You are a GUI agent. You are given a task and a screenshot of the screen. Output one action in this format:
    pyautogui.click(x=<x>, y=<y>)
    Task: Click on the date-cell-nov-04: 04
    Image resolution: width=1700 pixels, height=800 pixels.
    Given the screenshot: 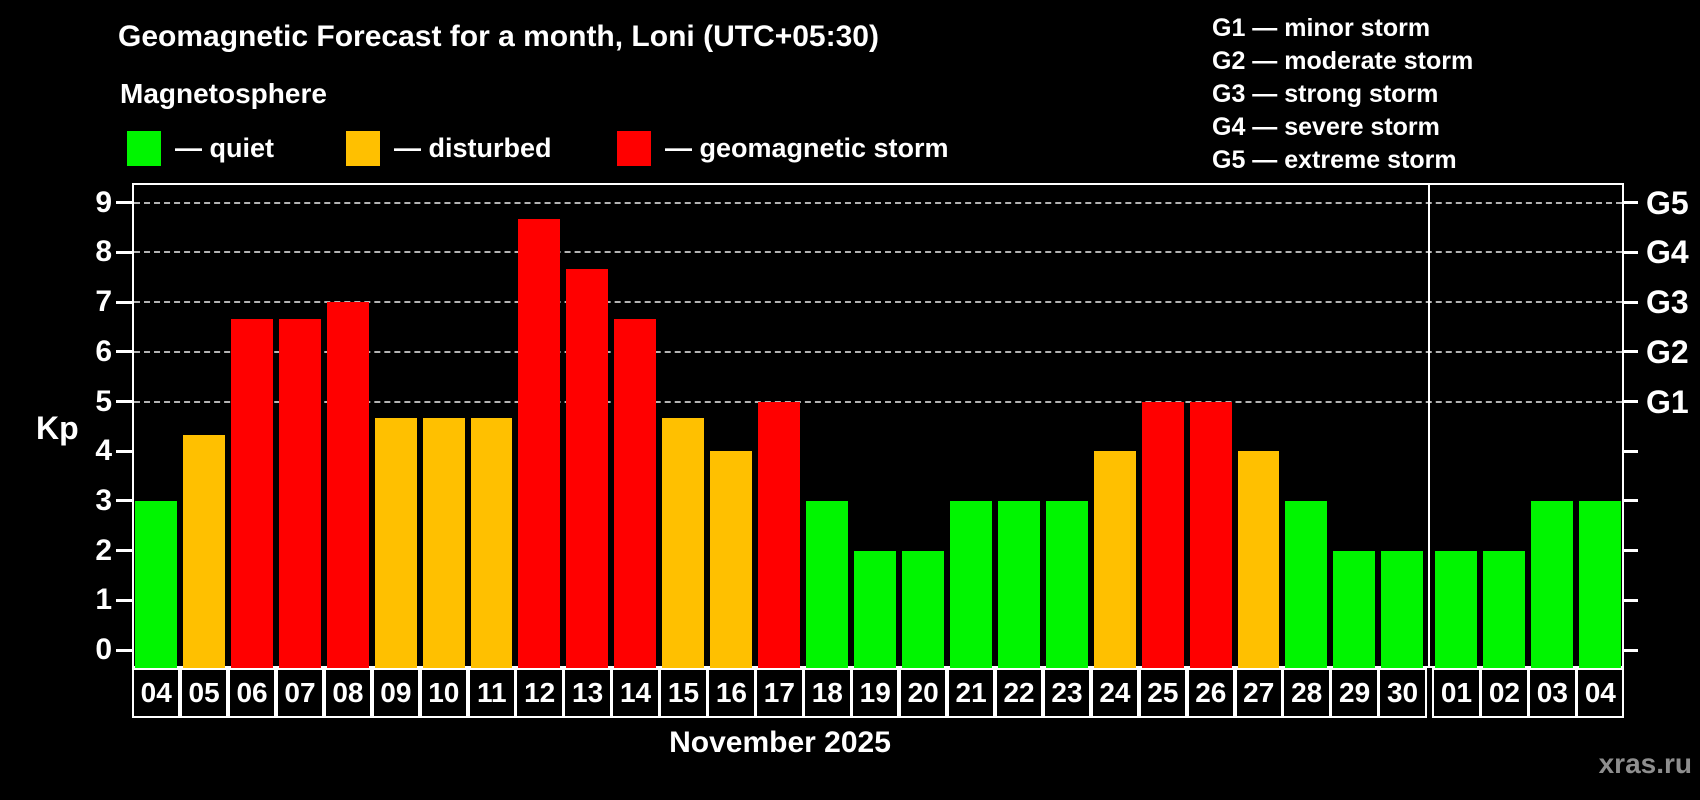 What is the action you would take?
    pyautogui.click(x=156, y=693)
    